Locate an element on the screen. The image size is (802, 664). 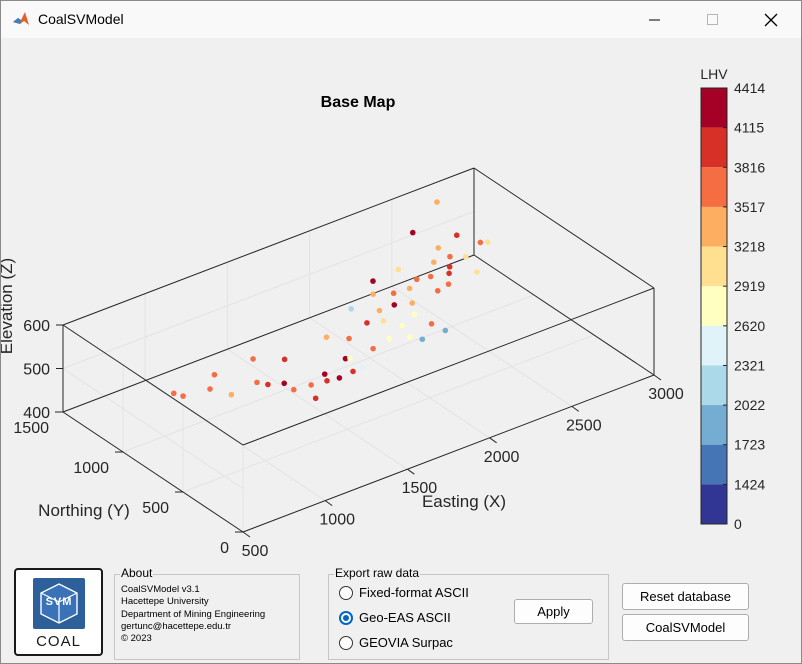
maximize-icon is located at coordinates (712, 19).